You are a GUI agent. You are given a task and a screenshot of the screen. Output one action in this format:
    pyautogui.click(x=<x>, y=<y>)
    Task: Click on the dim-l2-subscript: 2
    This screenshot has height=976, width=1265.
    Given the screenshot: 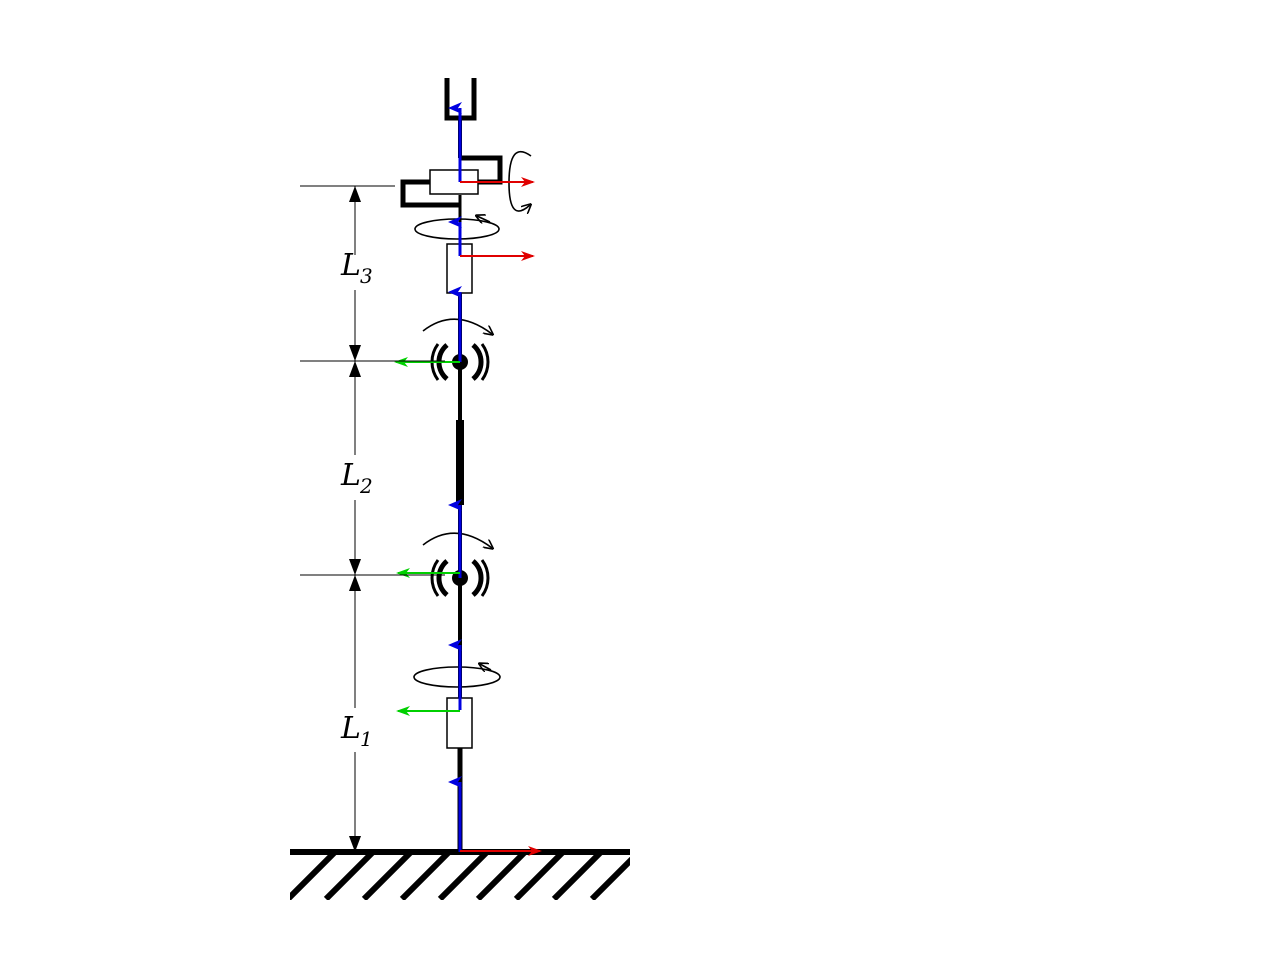 What is the action you would take?
    pyautogui.click(x=366, y=486)
    